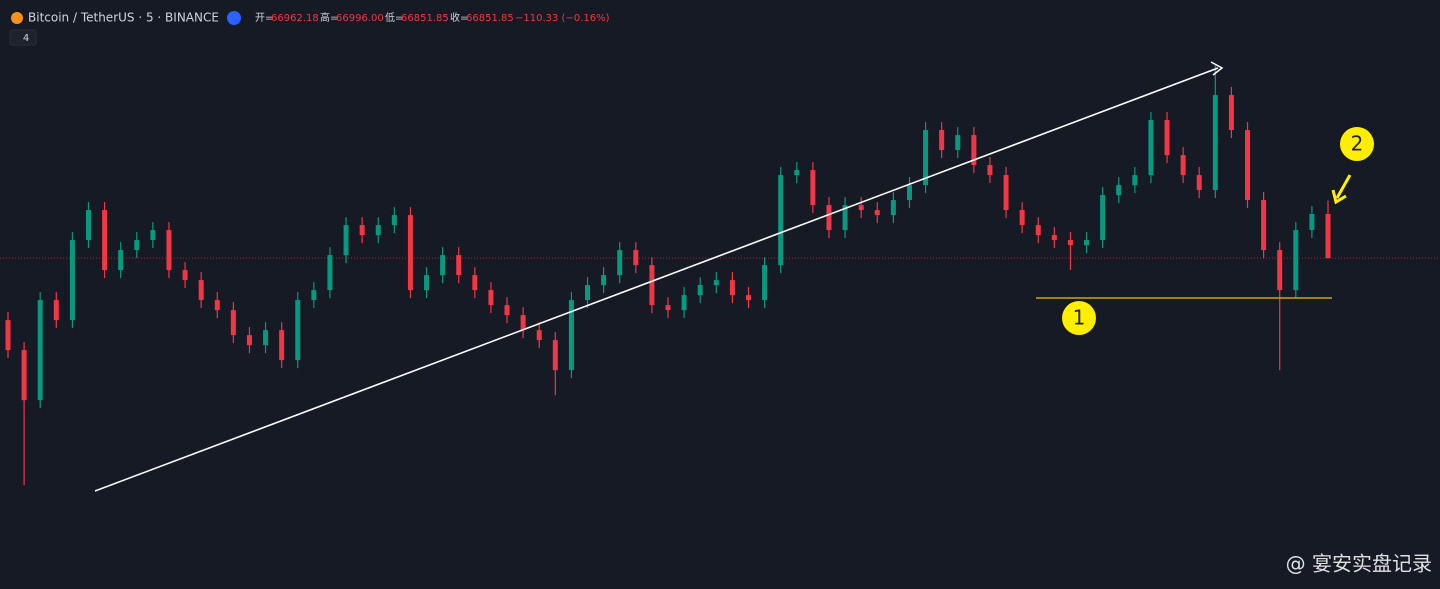 The height and width of the screenshot is (589, 1440). What do you see at coordinates (1341, 189) in the screenshot?
I see `marker-arrow` at bounding box center [1341, 189].